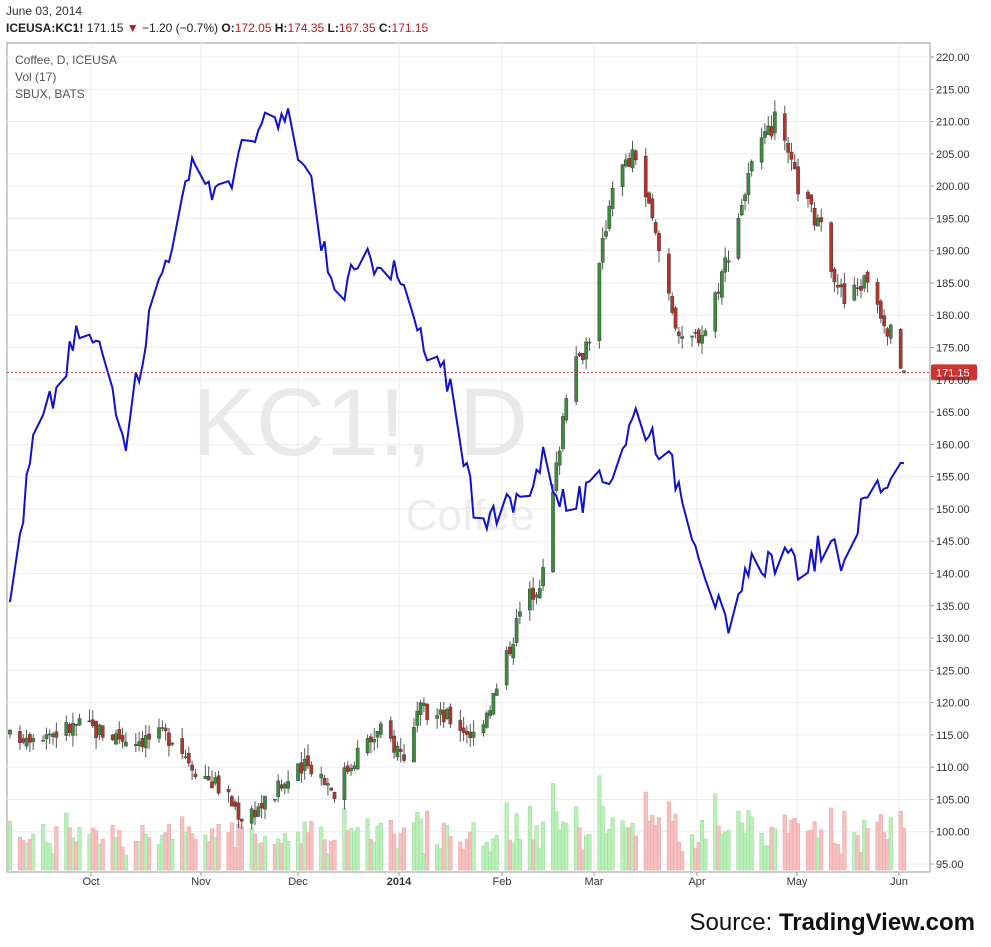 This screenshot has width=991, height=947. Describe the element at coordinates (44, 11) in the screenshot. I see `chart-date: June 03, 2014` at that location.